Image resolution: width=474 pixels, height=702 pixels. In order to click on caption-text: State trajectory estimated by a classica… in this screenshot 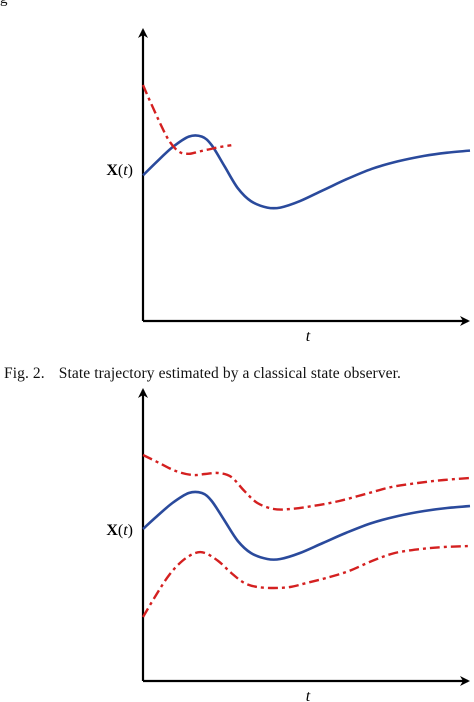, I will do `click(230, 373)`.